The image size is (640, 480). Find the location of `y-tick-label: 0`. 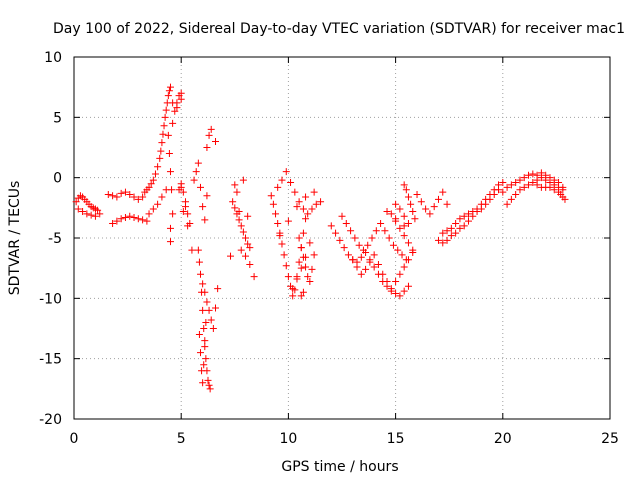

y-tick-label: 0 is located at coordinates (57, 179).